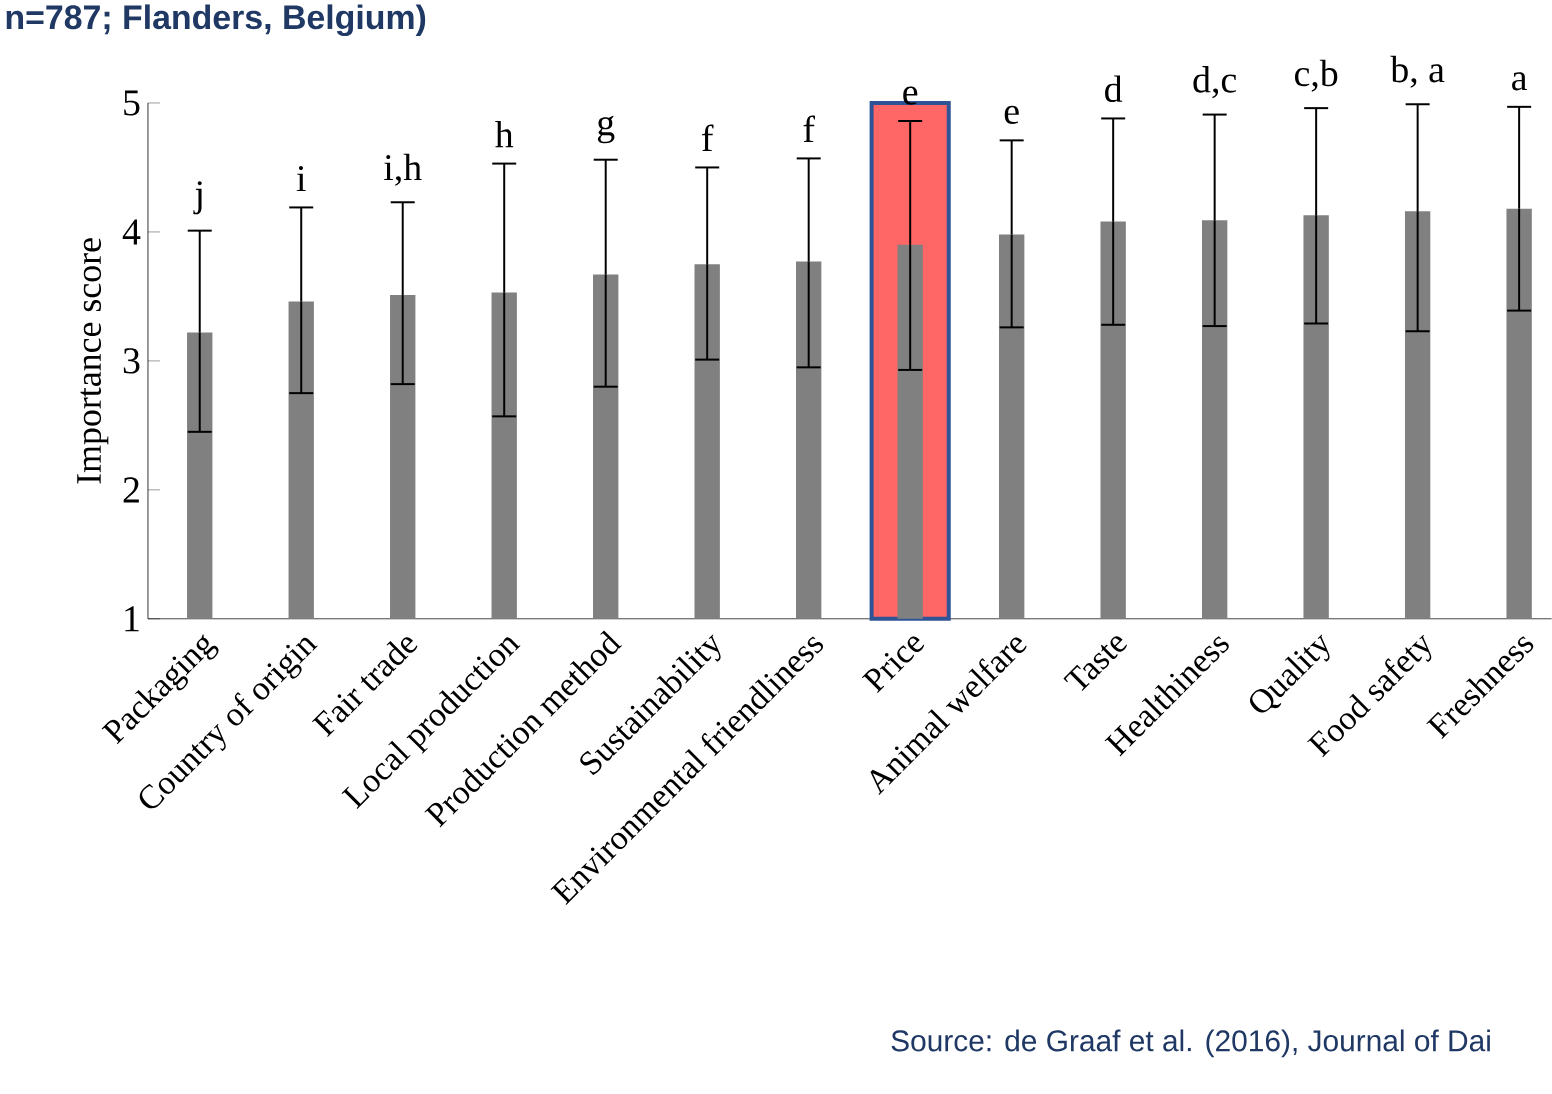 This screenshot has width=1552, height=1094. I want to click on annotation: g, so click(606, 129).